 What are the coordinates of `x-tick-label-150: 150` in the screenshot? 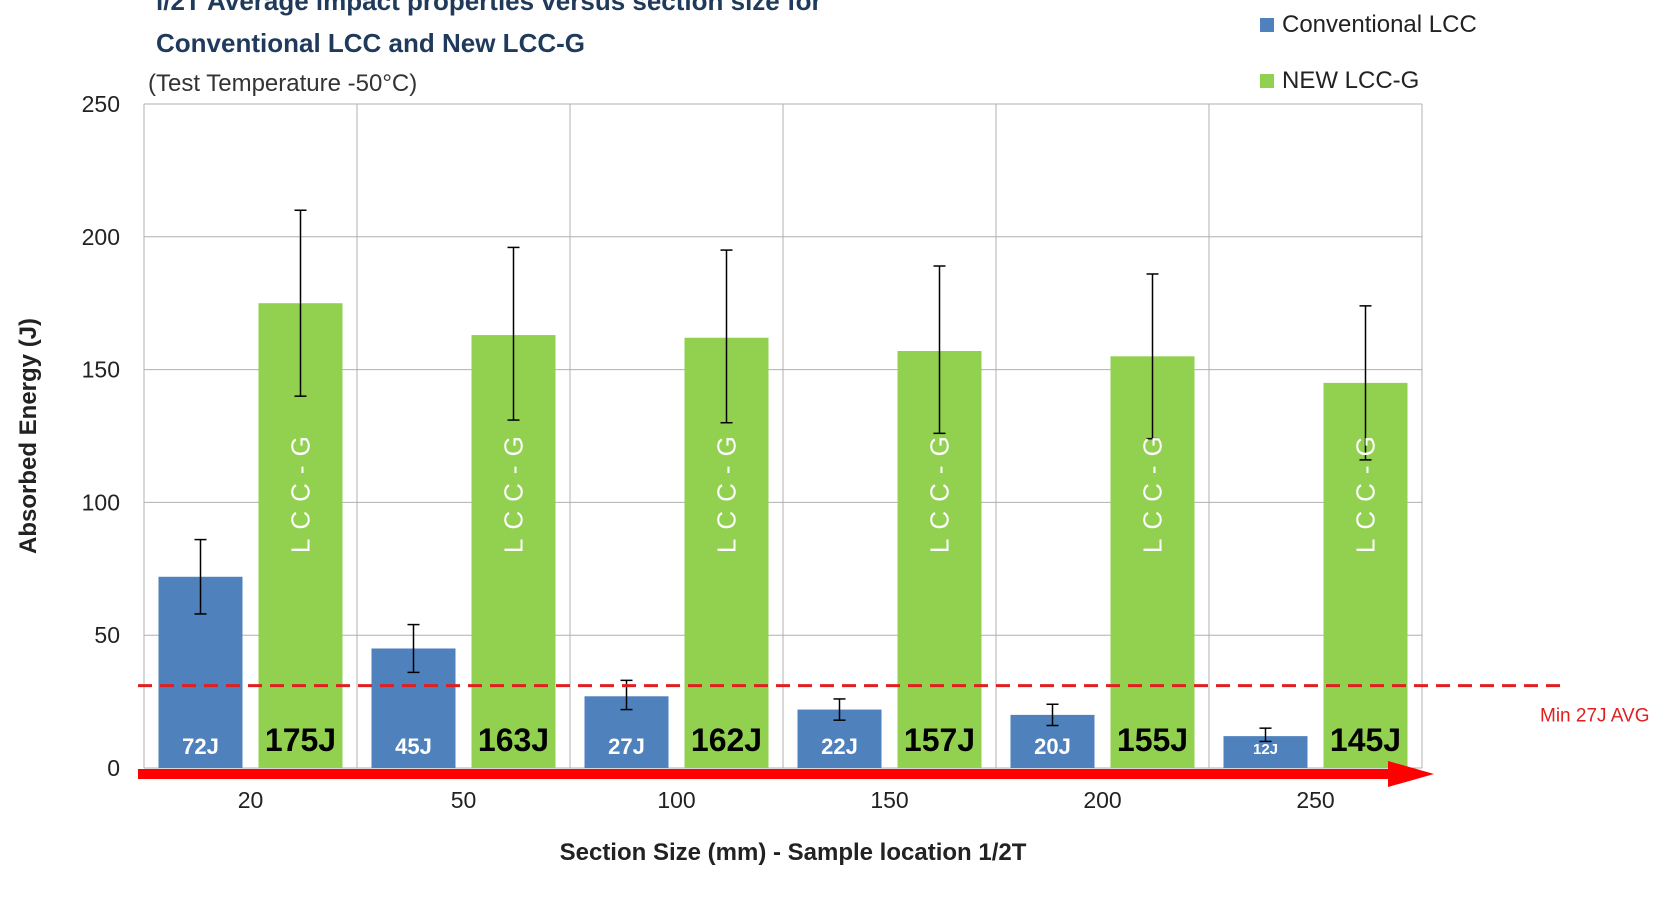 It's located at (889, 800).